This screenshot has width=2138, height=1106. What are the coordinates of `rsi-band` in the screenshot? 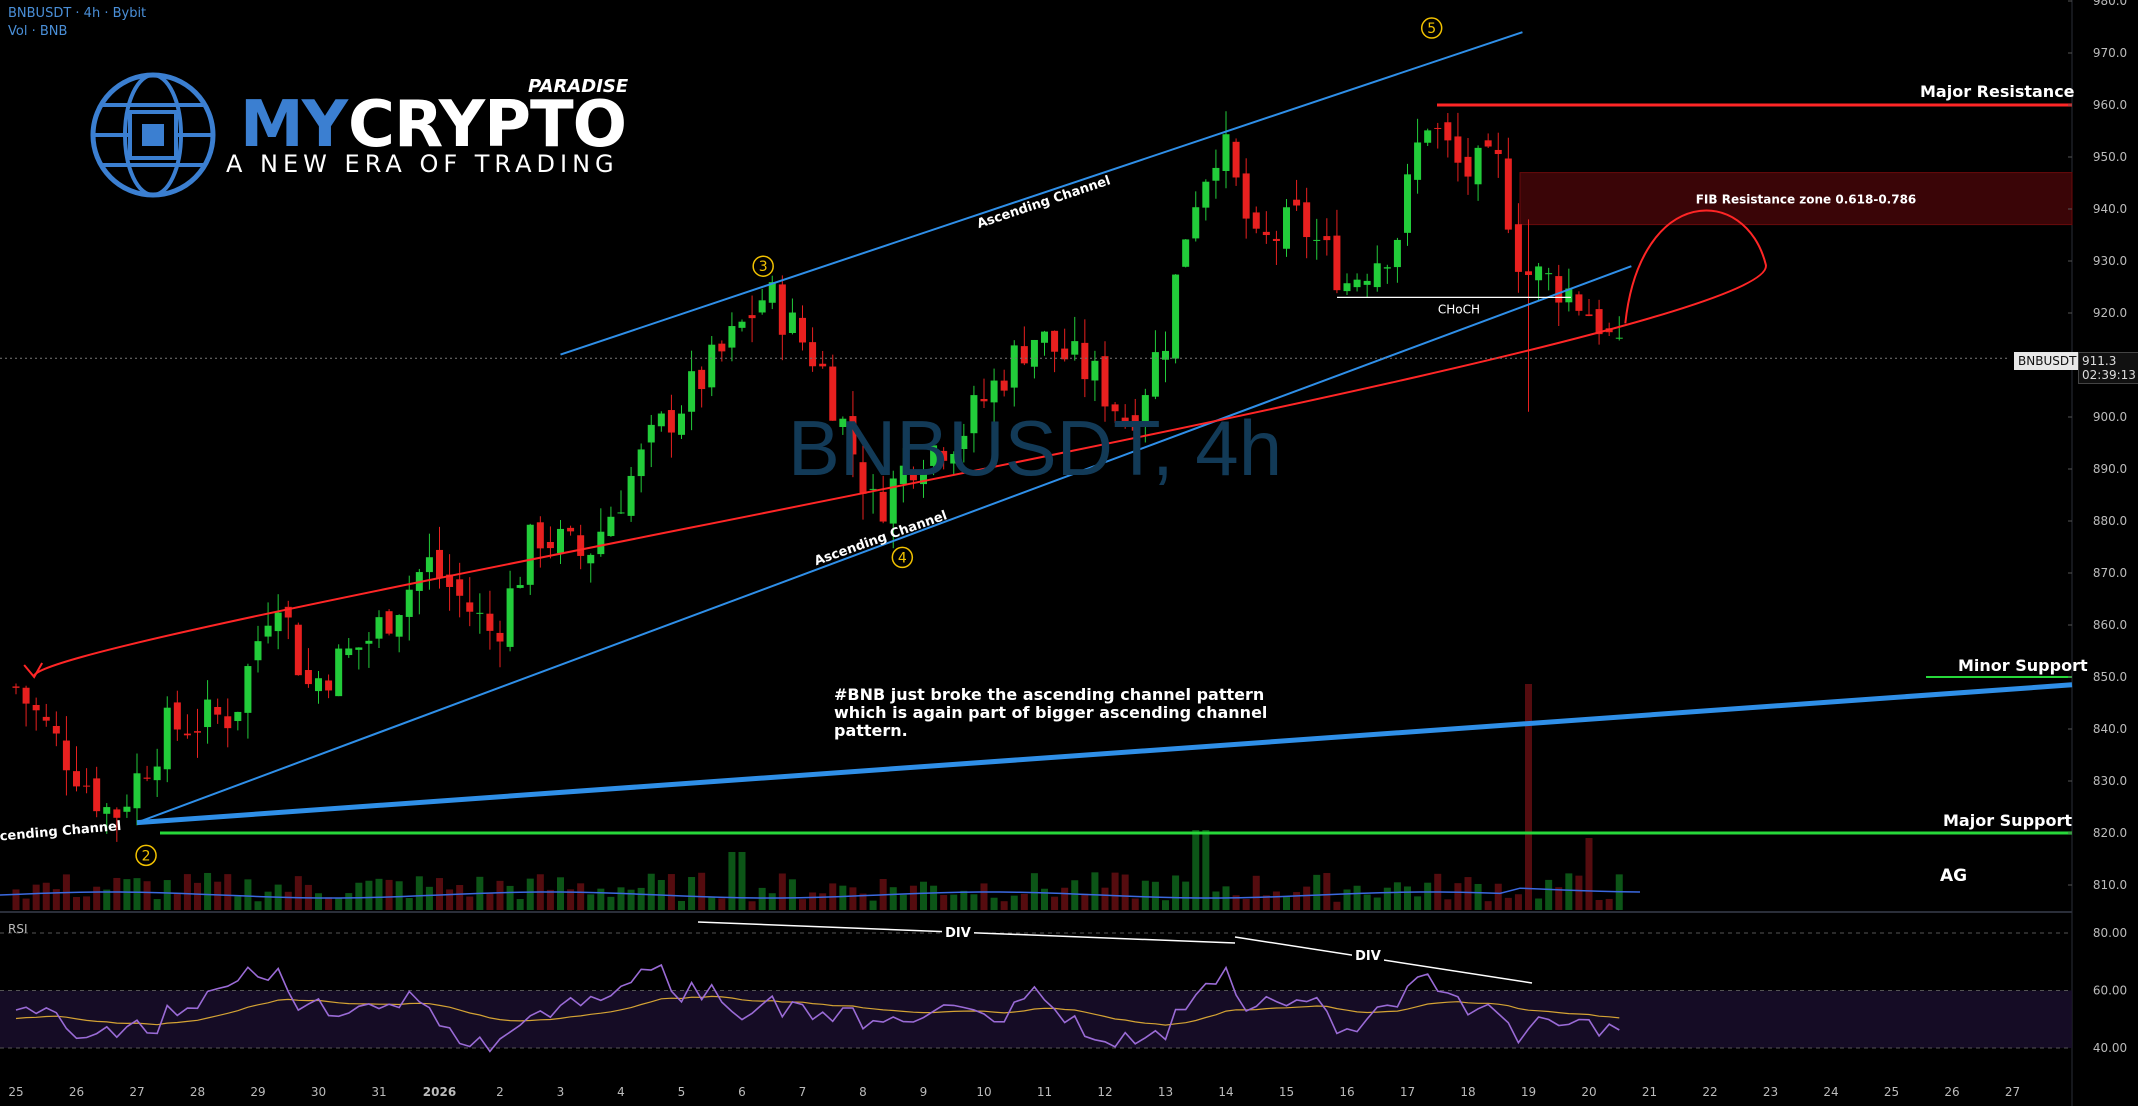 It's located at (1036, 1019).